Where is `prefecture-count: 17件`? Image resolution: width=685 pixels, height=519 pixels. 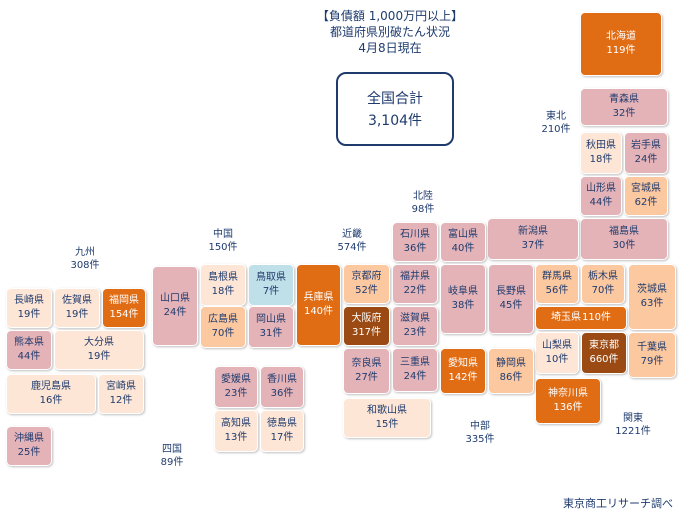 prefecture-count: 17件 is located at coordinates (282, 437).